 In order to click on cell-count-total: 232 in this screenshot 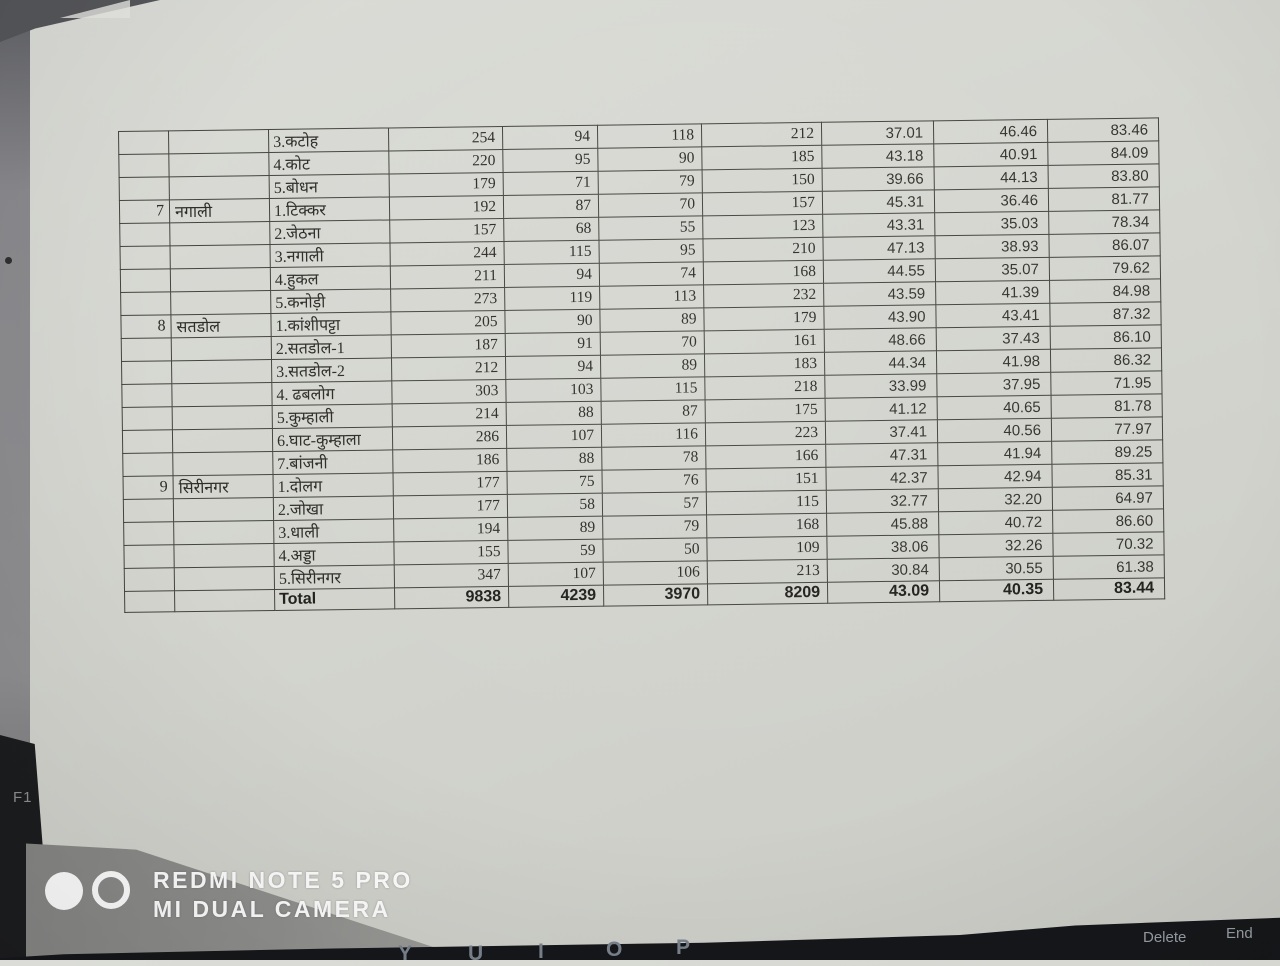, I will do `click(763, 295)`.